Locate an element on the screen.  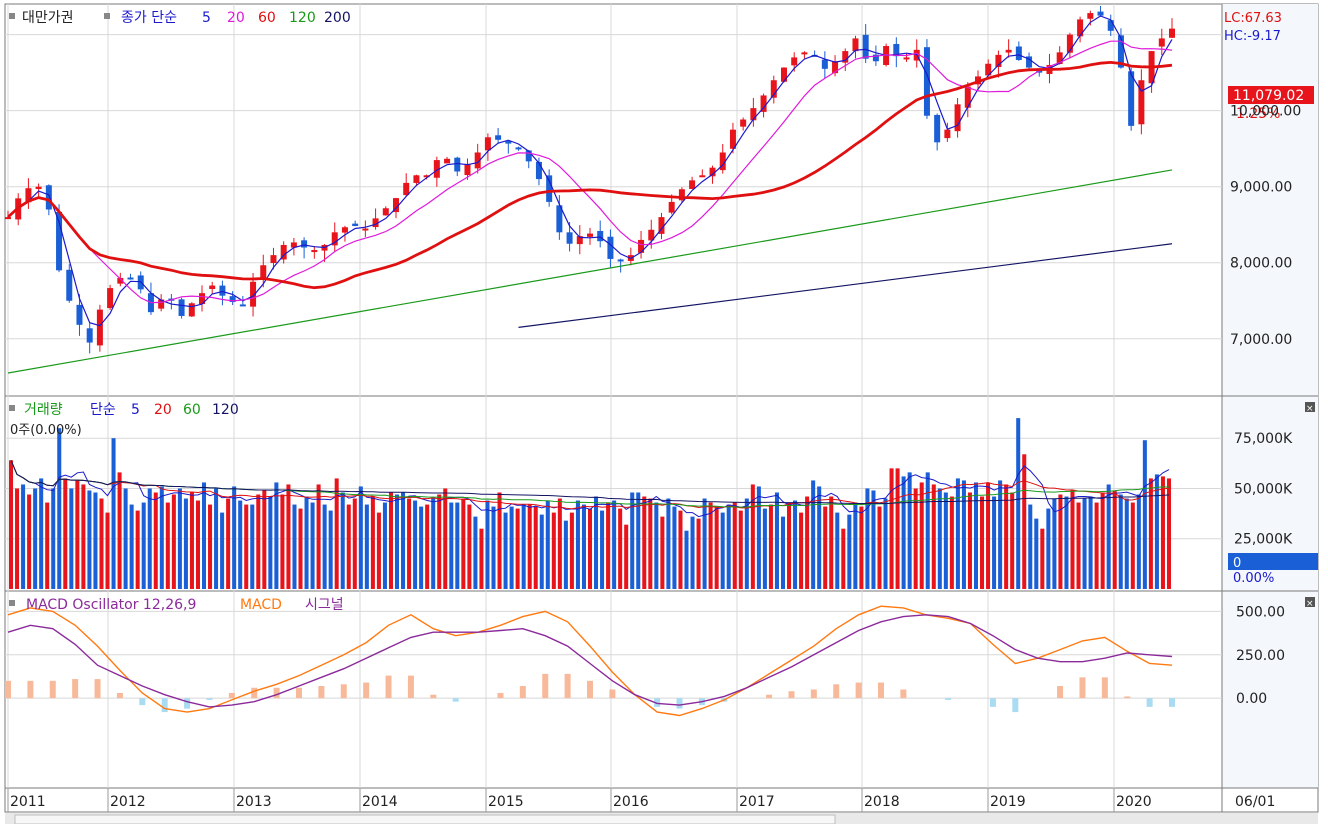
price-y-tick: 10,000.00 is located at coordinates (1265, 112).